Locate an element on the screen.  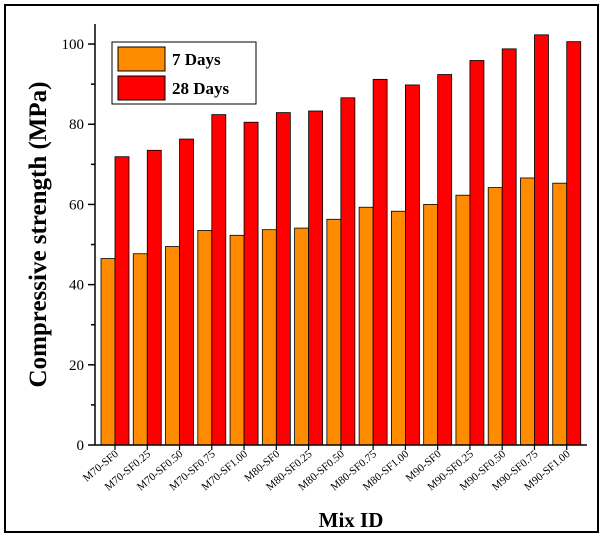
y-tick-label: 80 is located at coordinates (76, 125).